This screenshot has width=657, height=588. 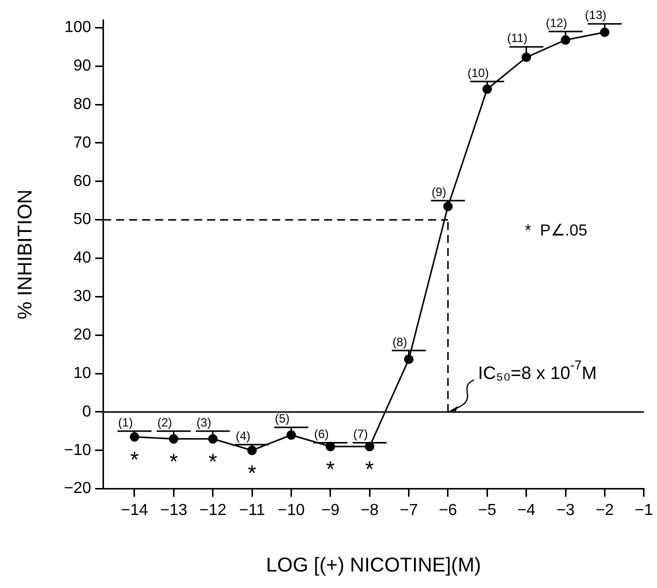 What do you see at coordinates (82, 143) in the screenshot?
I see `y-tick-label: 70` at bounding box center [82, 143].